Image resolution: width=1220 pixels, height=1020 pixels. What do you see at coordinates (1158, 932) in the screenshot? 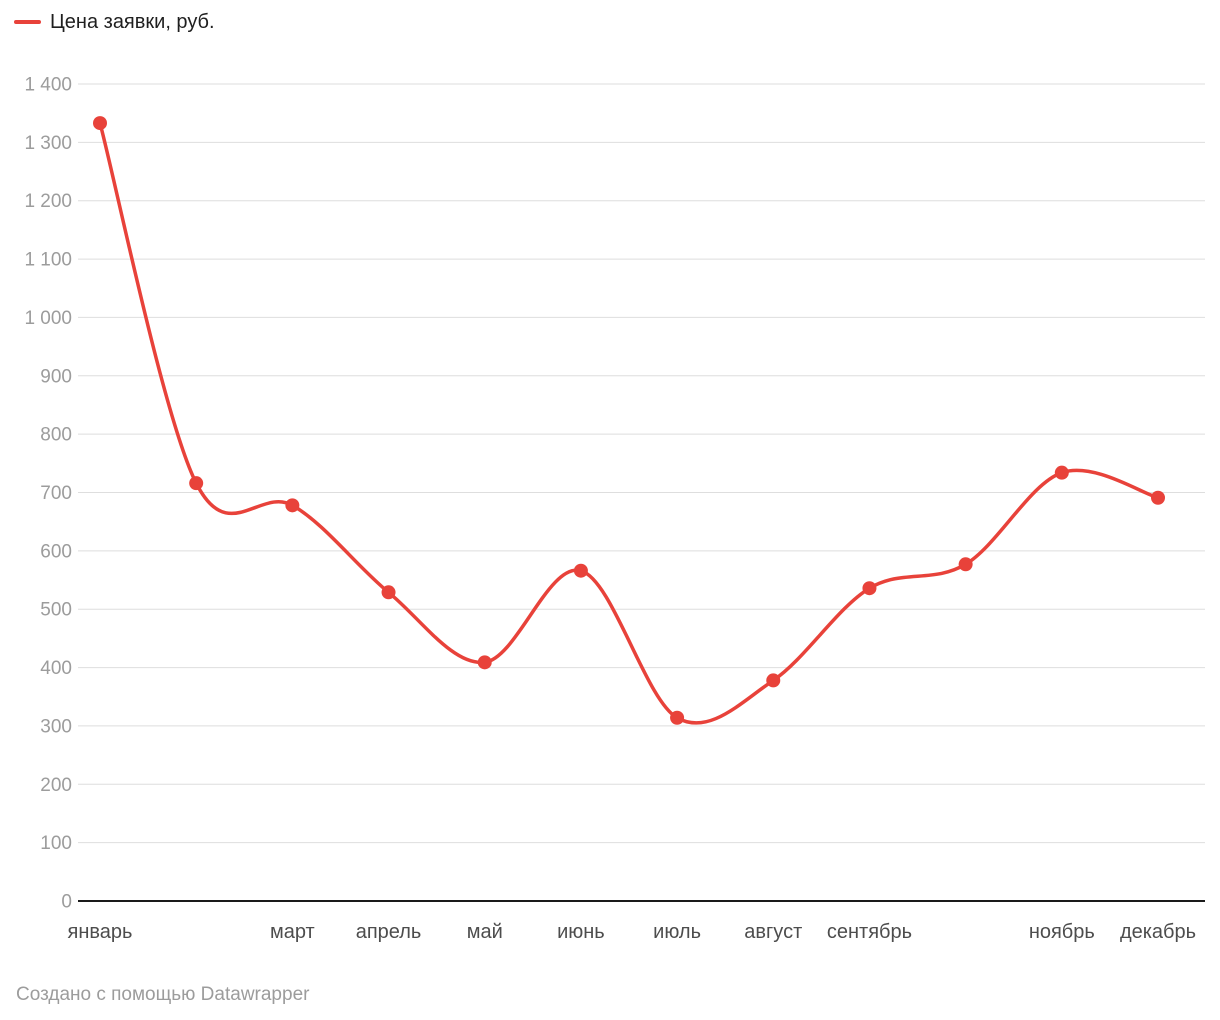
I see `x-axis-label: декабрь` at bounding box center [1158, 932].